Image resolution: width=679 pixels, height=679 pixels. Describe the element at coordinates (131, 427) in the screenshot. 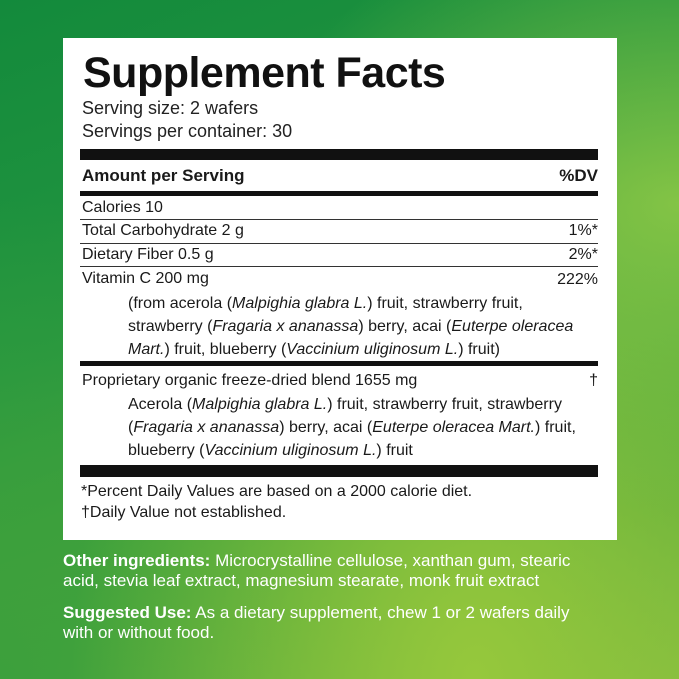

I see `source-text: (` at that location.